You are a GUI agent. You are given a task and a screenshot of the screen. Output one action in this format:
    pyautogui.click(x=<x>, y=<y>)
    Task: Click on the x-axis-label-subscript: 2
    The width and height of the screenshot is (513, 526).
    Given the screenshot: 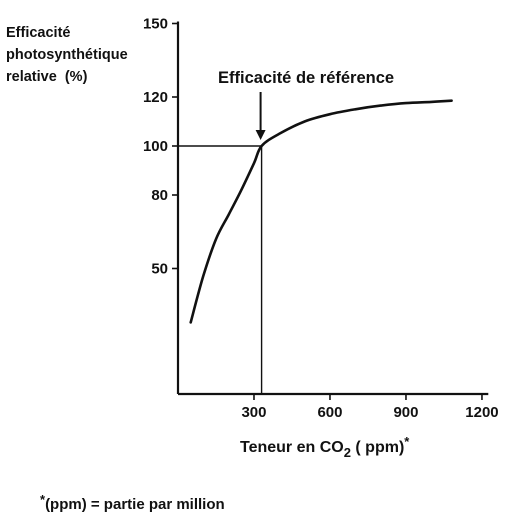 What is the action you would take?
    pyautogui.click(x=347, y=452)
    